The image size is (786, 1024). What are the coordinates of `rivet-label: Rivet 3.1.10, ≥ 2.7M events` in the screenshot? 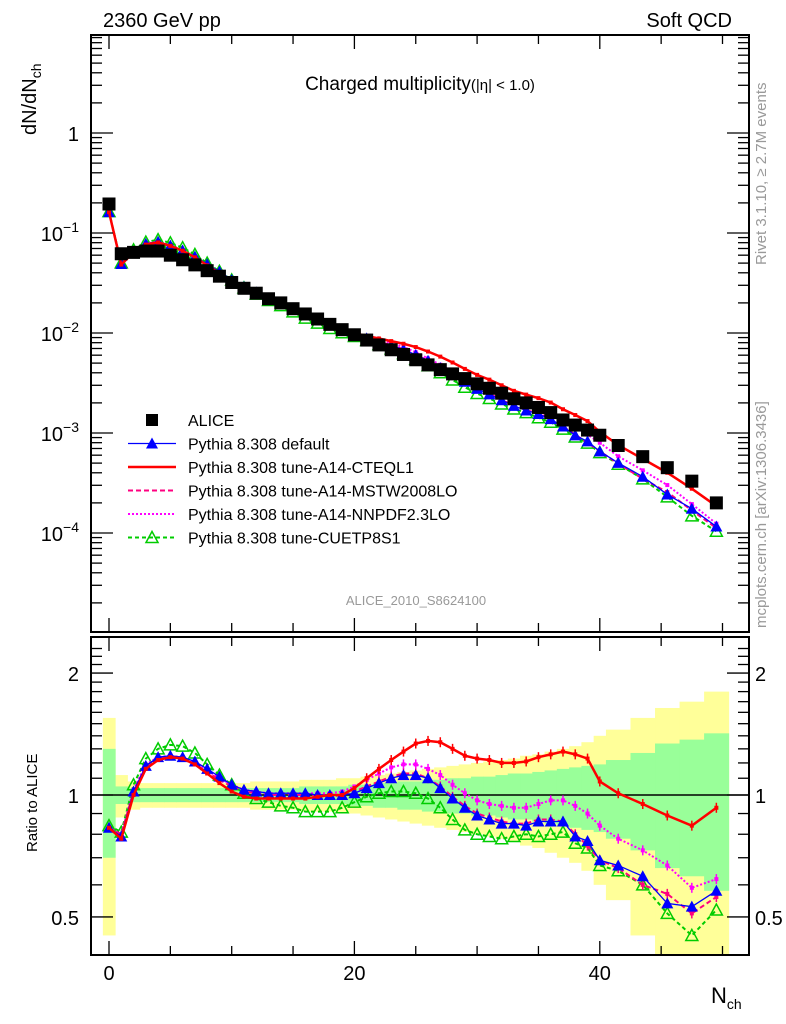 It's located at (761, 174).